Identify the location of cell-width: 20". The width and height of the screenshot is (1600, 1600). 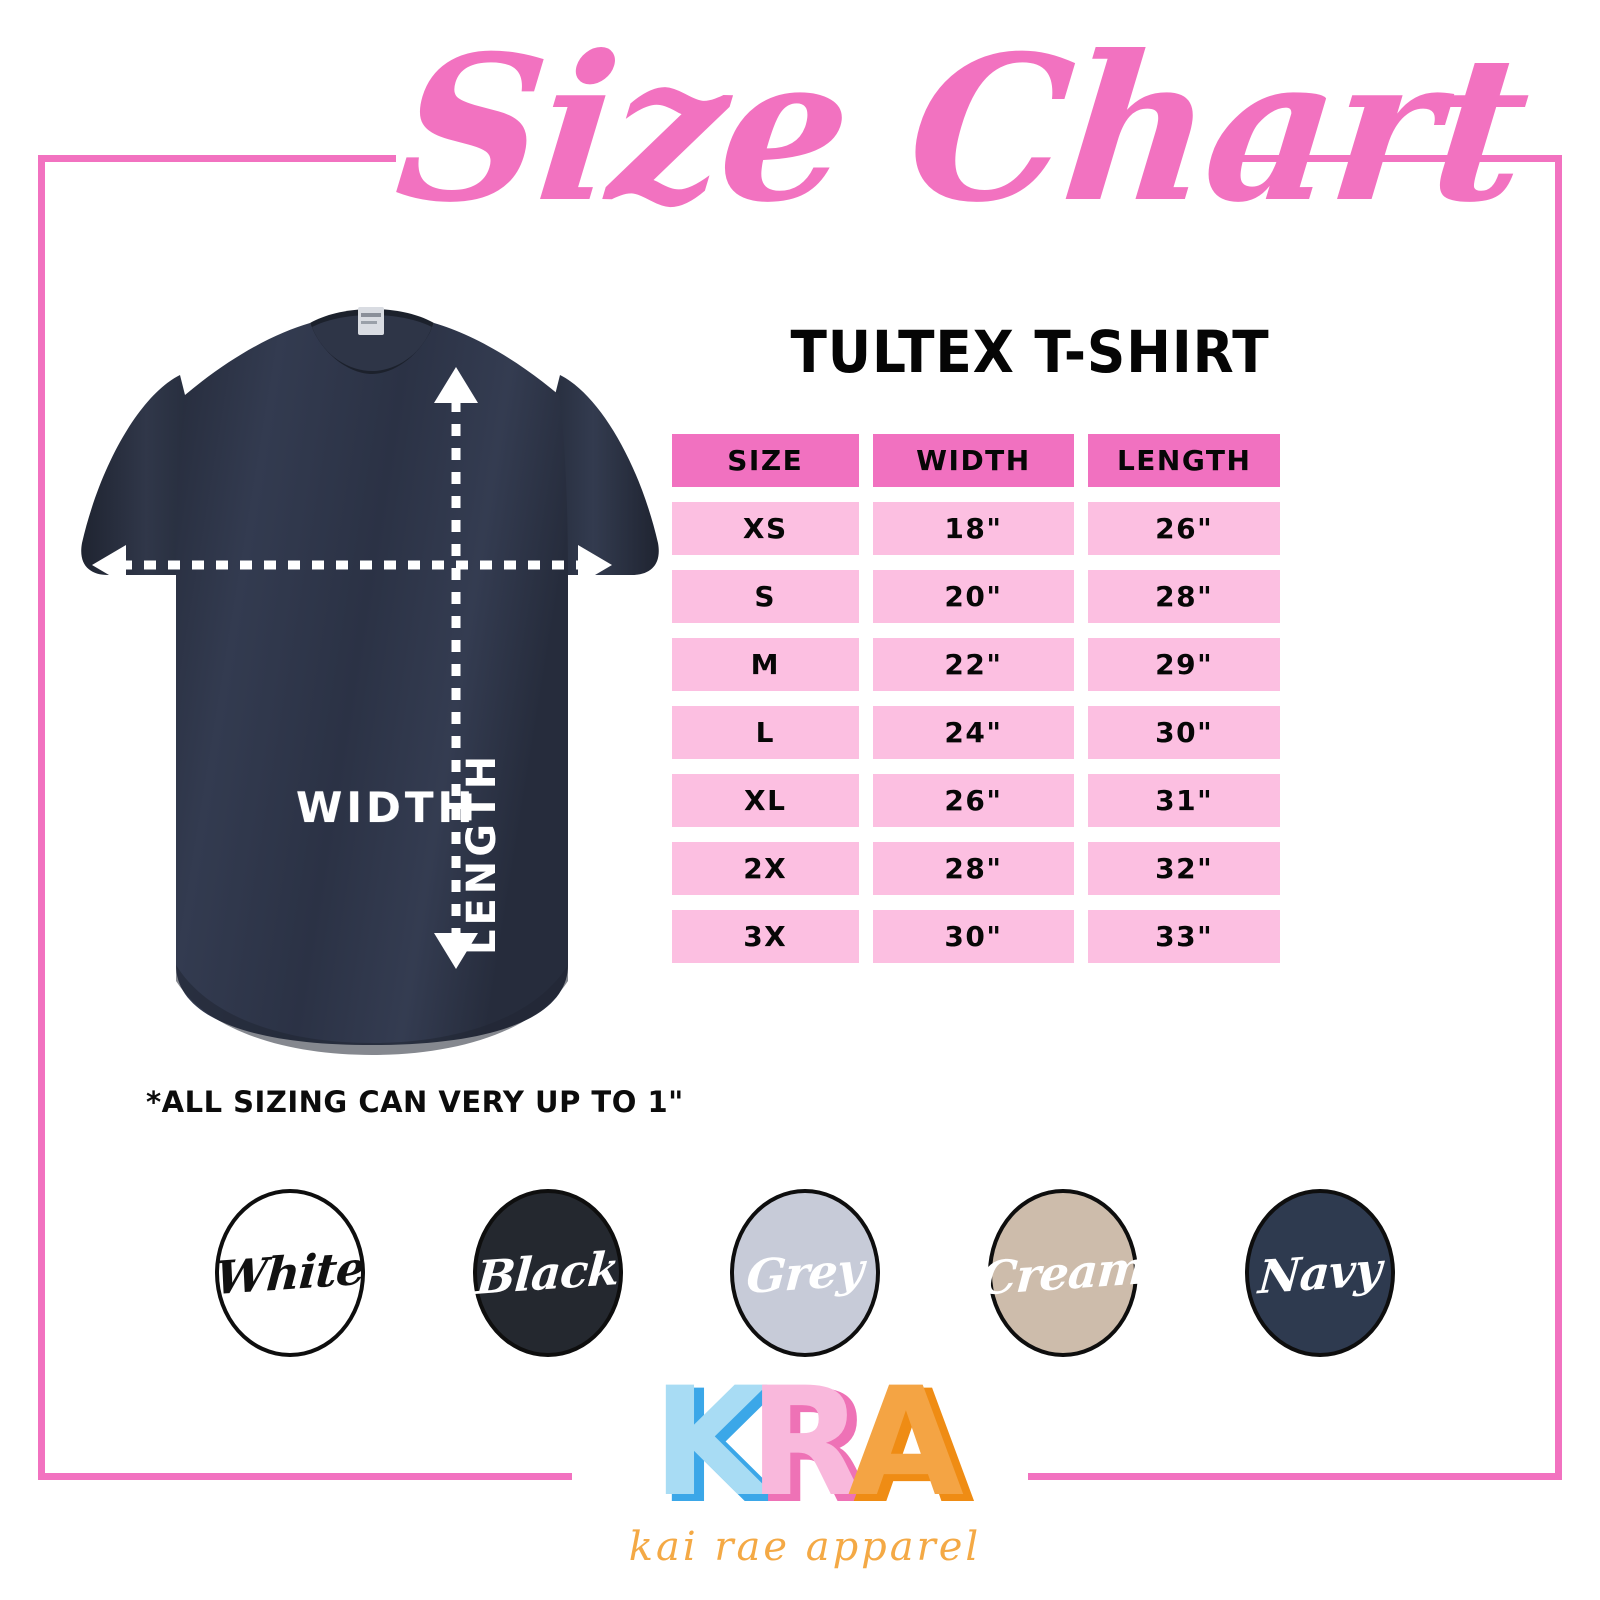
(973, 596).